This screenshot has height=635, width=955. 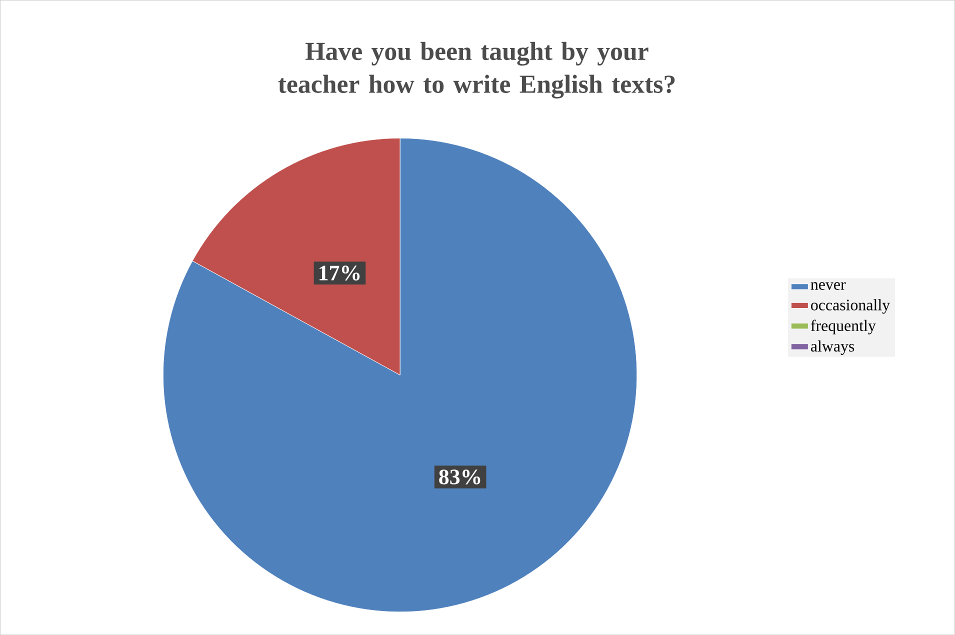 I want to click on data-label: 17%, so click(x=340, y=273).